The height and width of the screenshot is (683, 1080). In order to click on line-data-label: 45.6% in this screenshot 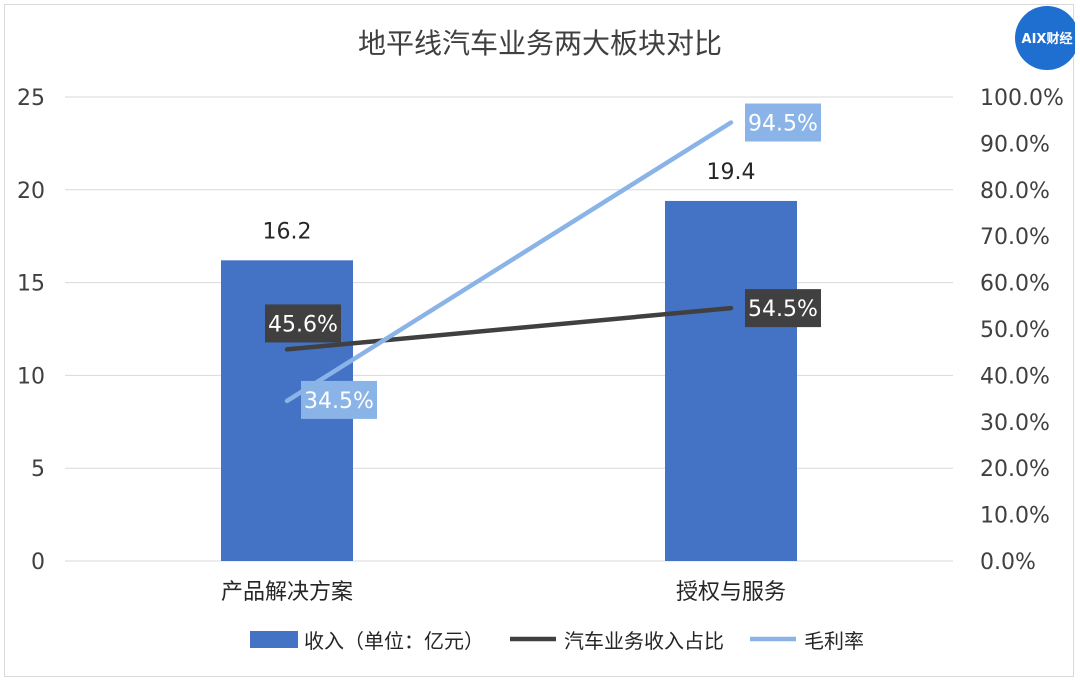, I will do `click(303, 324)`.